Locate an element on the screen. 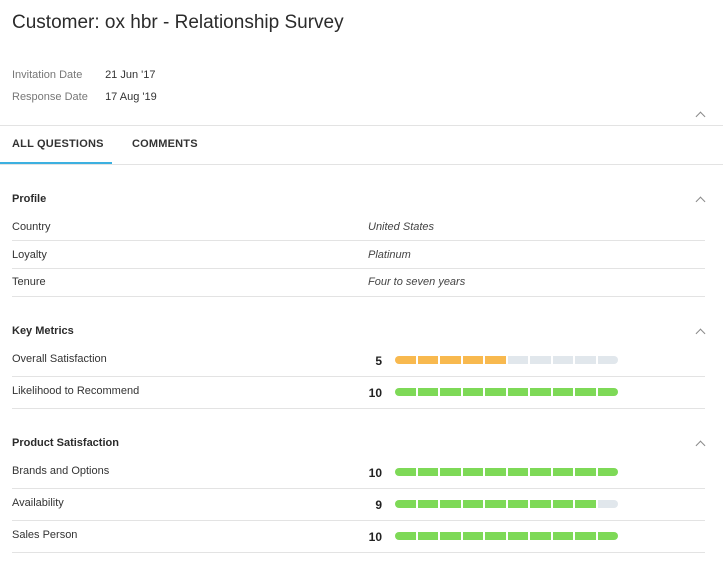 Image resolution: width=723 pixels, height=567 pixels. profile-row-loyalty: Loyalty Platinum is located at coordinates (358, 255).